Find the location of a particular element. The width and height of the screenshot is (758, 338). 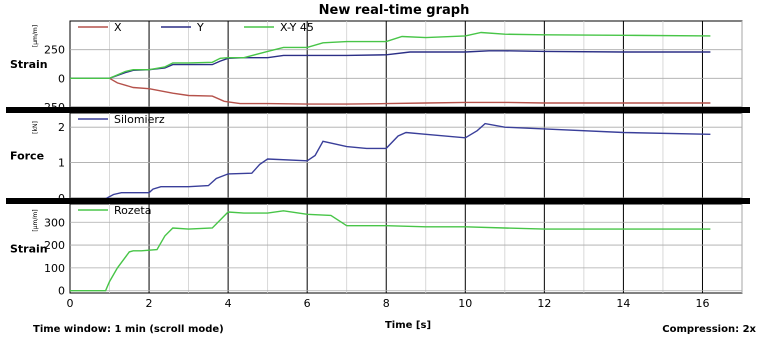

compression-status: Compression: 2x is located at coordinates (709, 329).